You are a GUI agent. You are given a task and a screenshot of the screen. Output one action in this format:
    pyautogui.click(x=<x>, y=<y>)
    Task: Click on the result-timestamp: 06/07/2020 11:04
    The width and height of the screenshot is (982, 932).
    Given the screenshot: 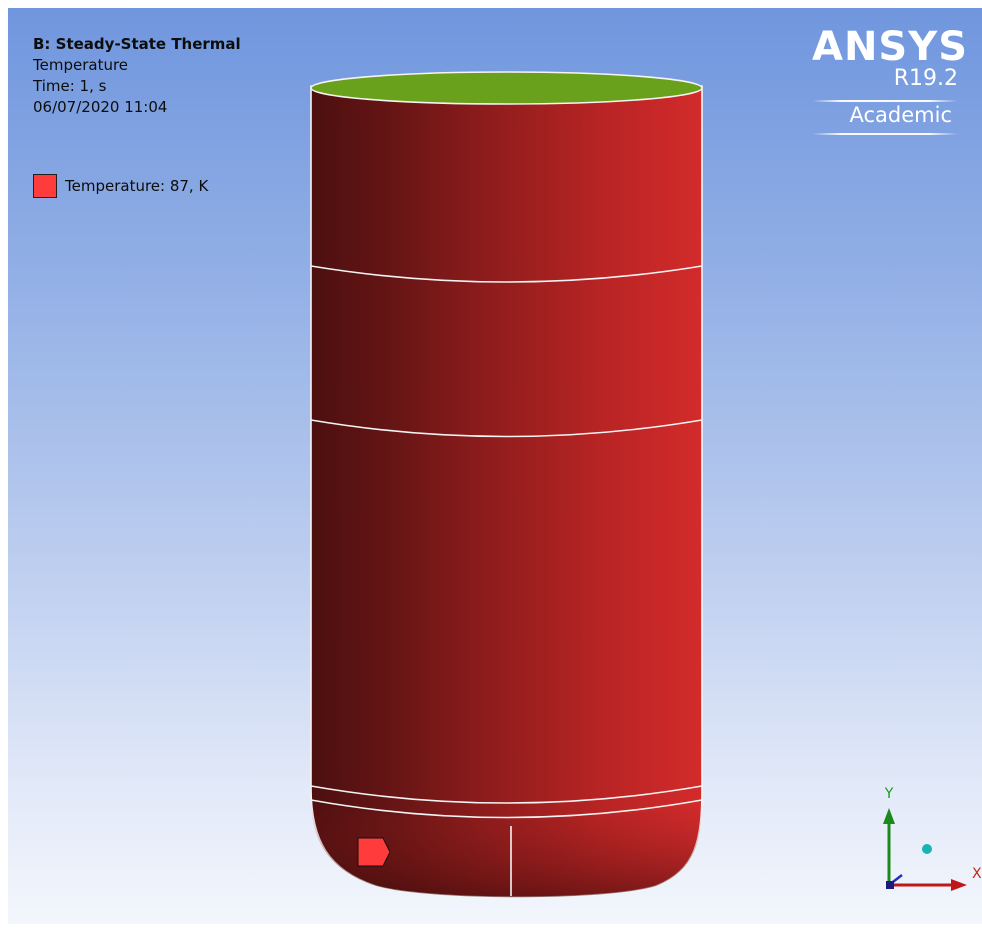 What is the action you would take?
    pyautogui.click(x=100, y=107)
    